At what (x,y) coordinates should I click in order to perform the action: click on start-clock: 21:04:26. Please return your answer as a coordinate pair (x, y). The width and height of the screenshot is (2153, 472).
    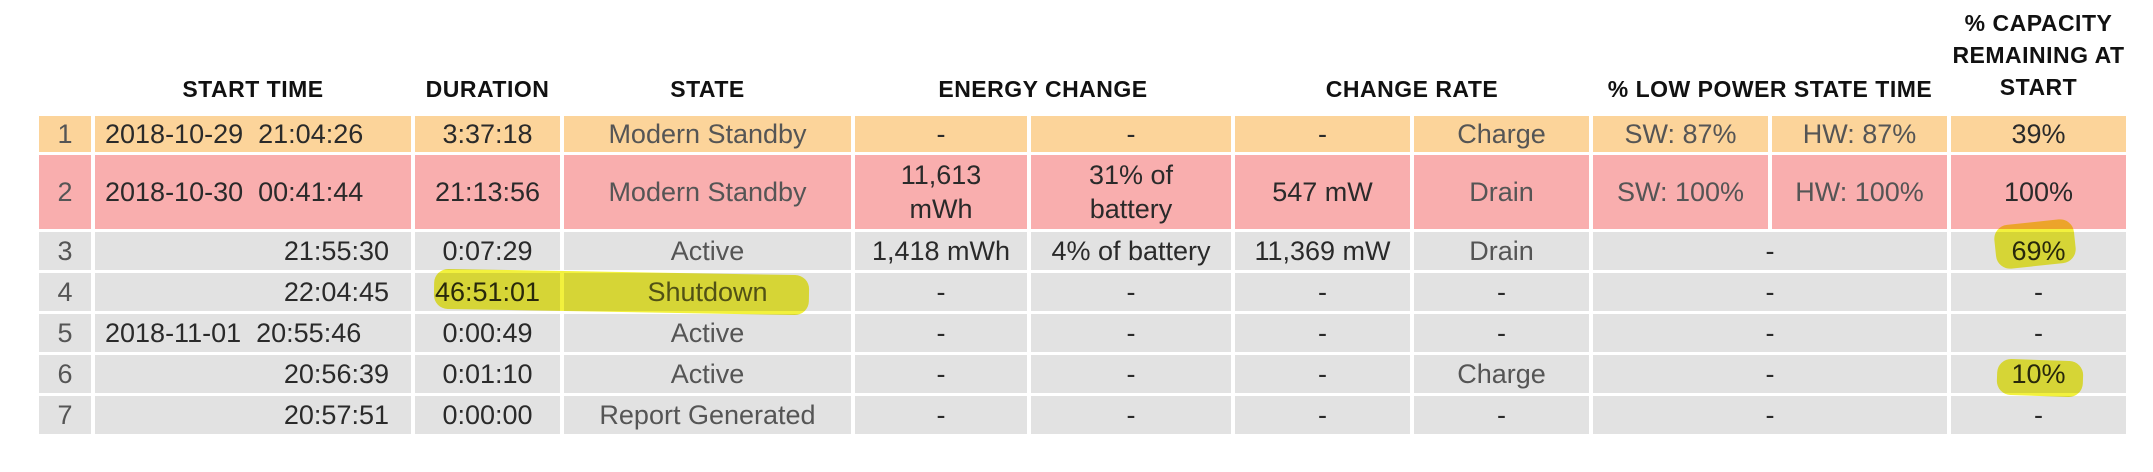
    Looking at the image, I should click on (311, 134).